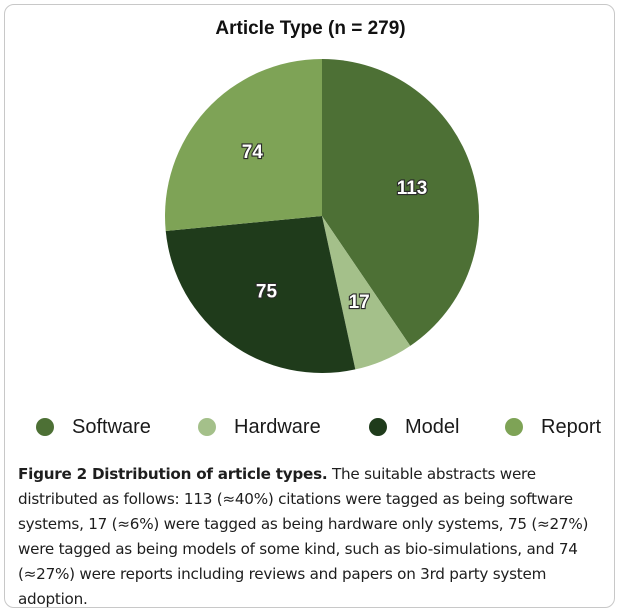  I want to click on pie-slice-software, so click(401, 202).